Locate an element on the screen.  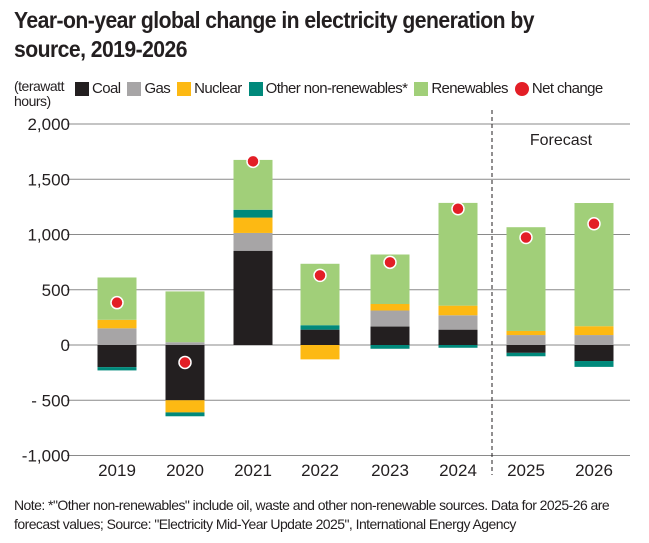
legend-item: Net change is located at coordinates (558, 88).